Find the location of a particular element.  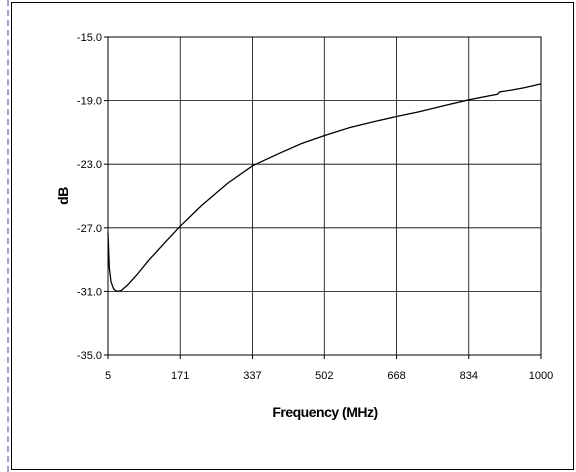

x-axis-title: Frequency (MHz) is located at coordinates (324, 412).